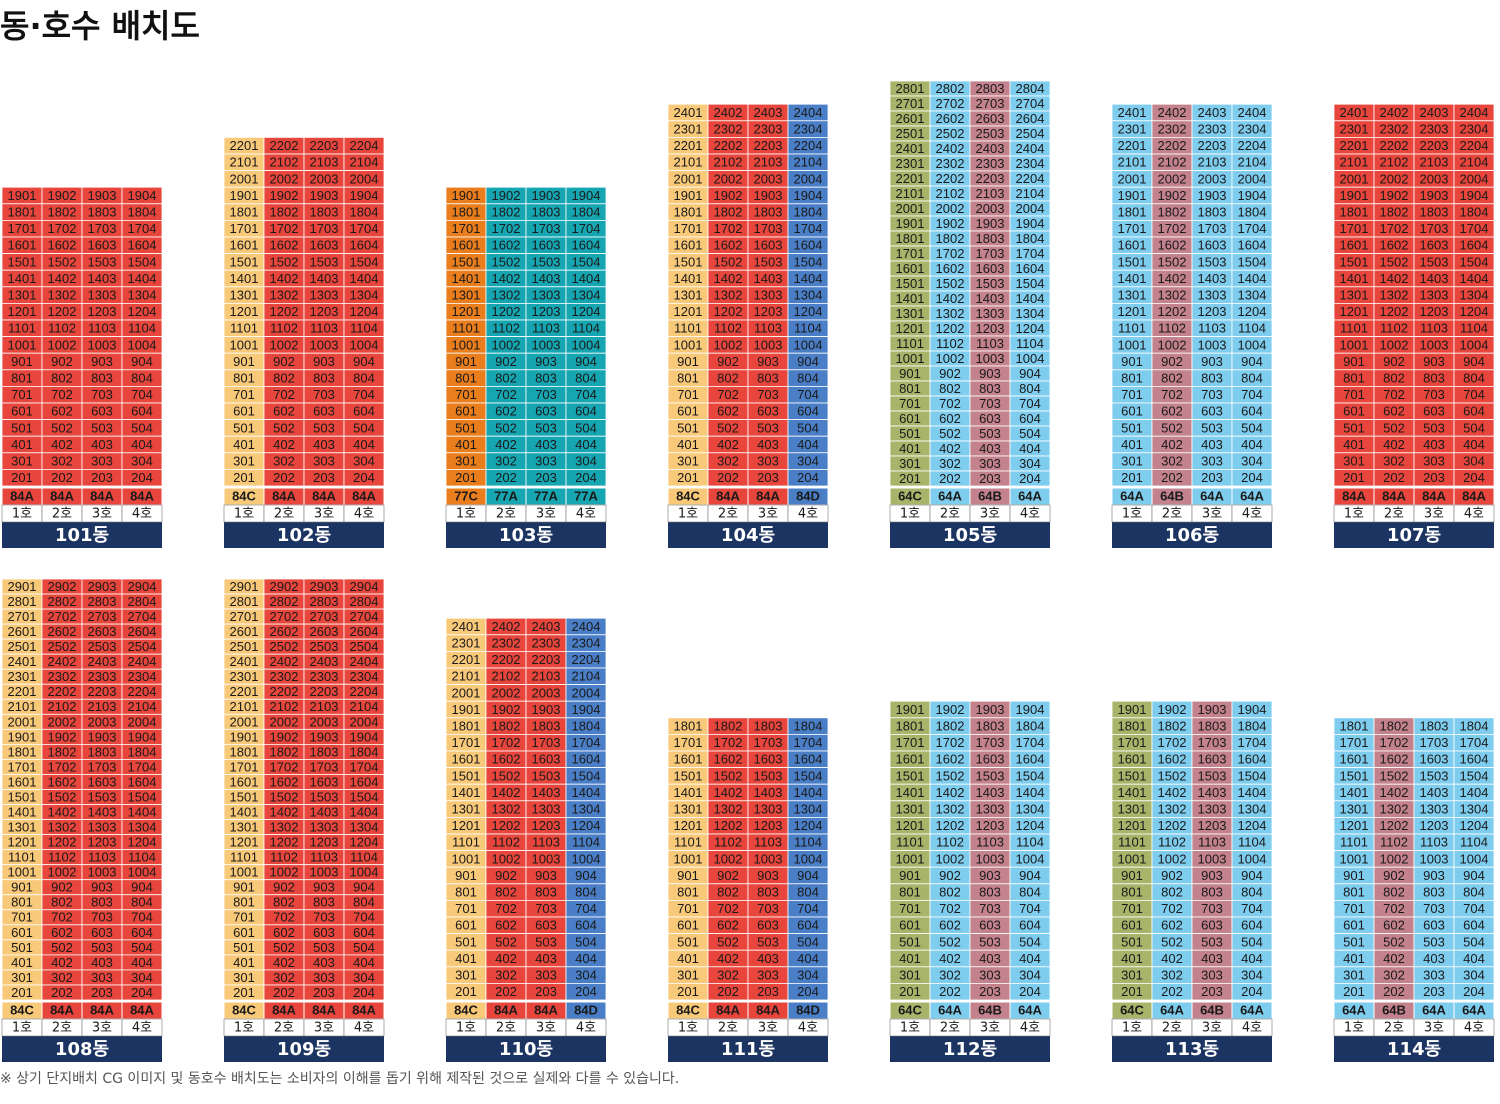  I want to click on unit-number: 1402, so click(284, 811).